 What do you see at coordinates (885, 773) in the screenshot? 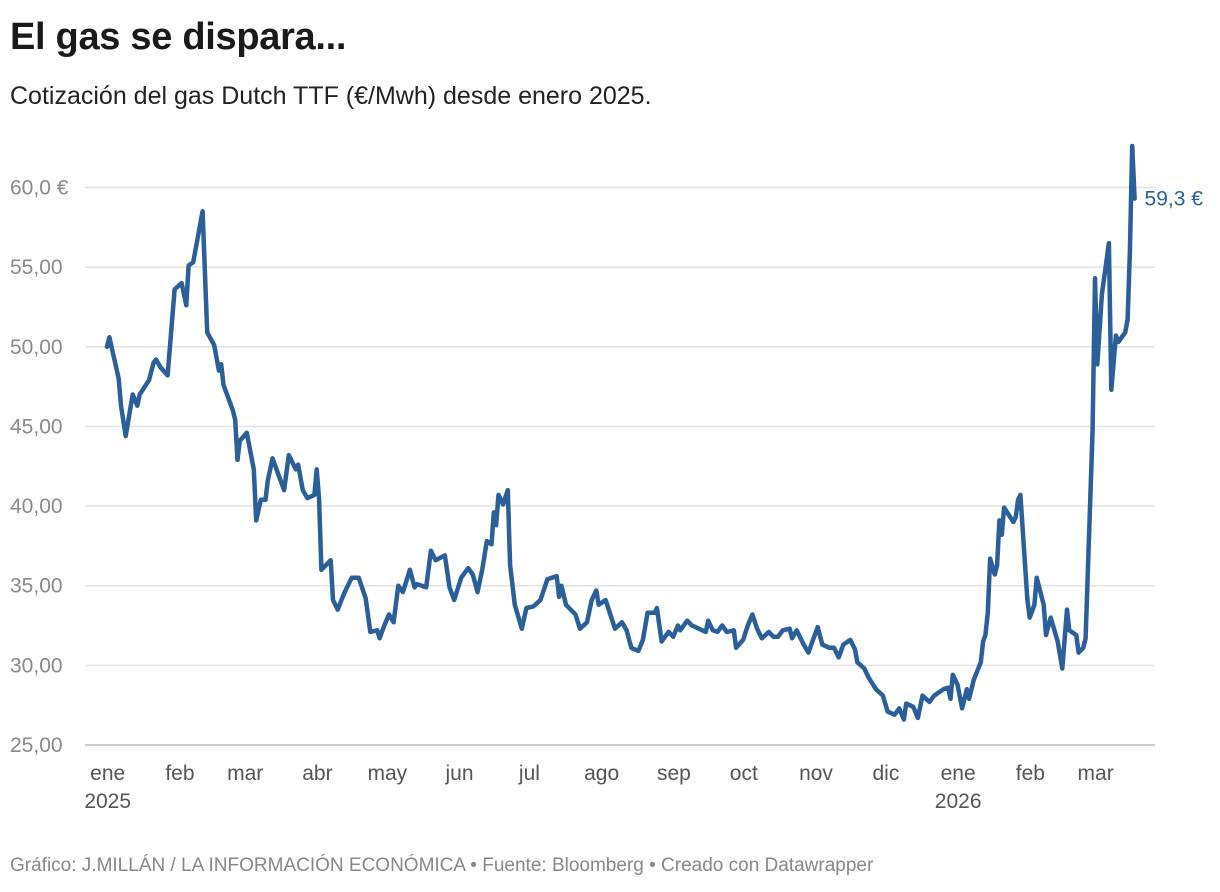
I see `x-tick-label: dic` at bounding box center [885, 773].